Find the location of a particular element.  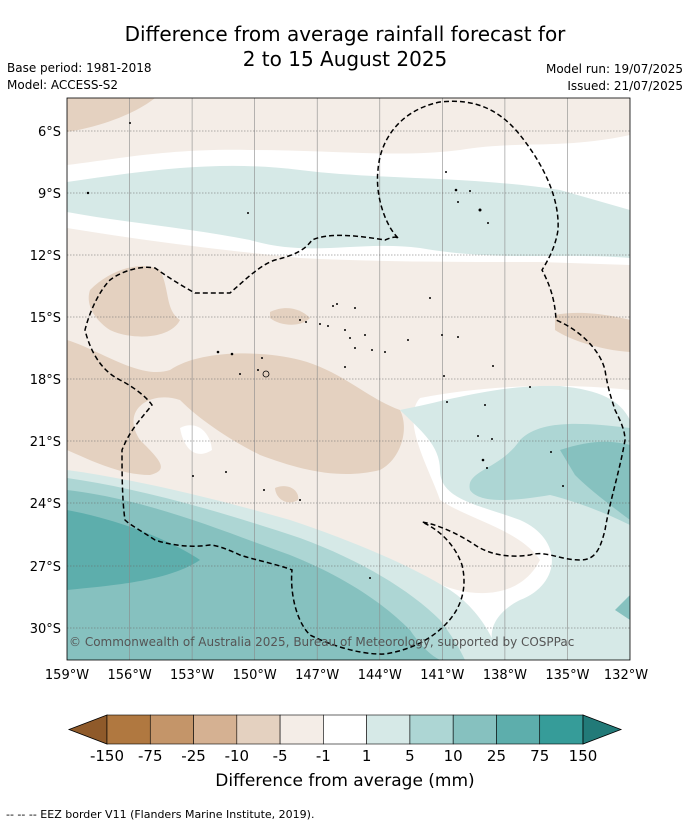

lat-label: 21°S is located at coordinates (45, 442).